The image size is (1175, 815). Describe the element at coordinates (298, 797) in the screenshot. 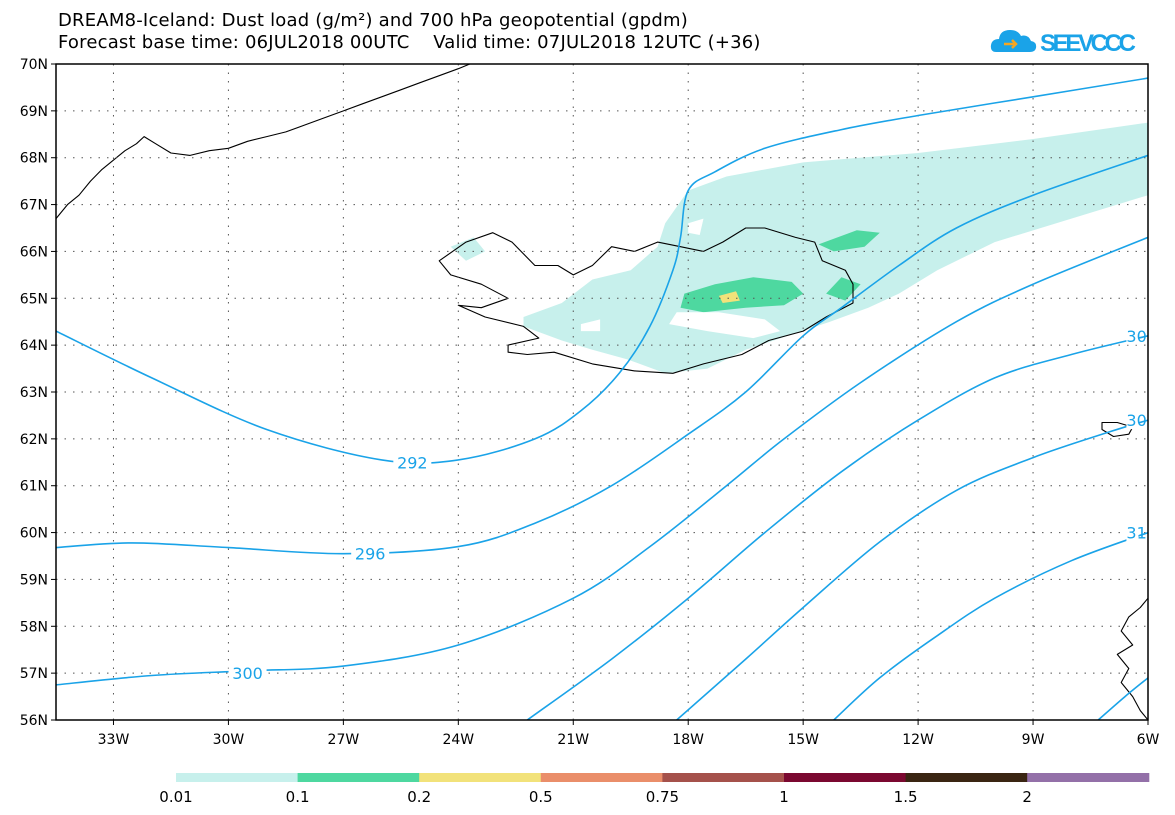

I see `legend-label: 0.1` at that location.